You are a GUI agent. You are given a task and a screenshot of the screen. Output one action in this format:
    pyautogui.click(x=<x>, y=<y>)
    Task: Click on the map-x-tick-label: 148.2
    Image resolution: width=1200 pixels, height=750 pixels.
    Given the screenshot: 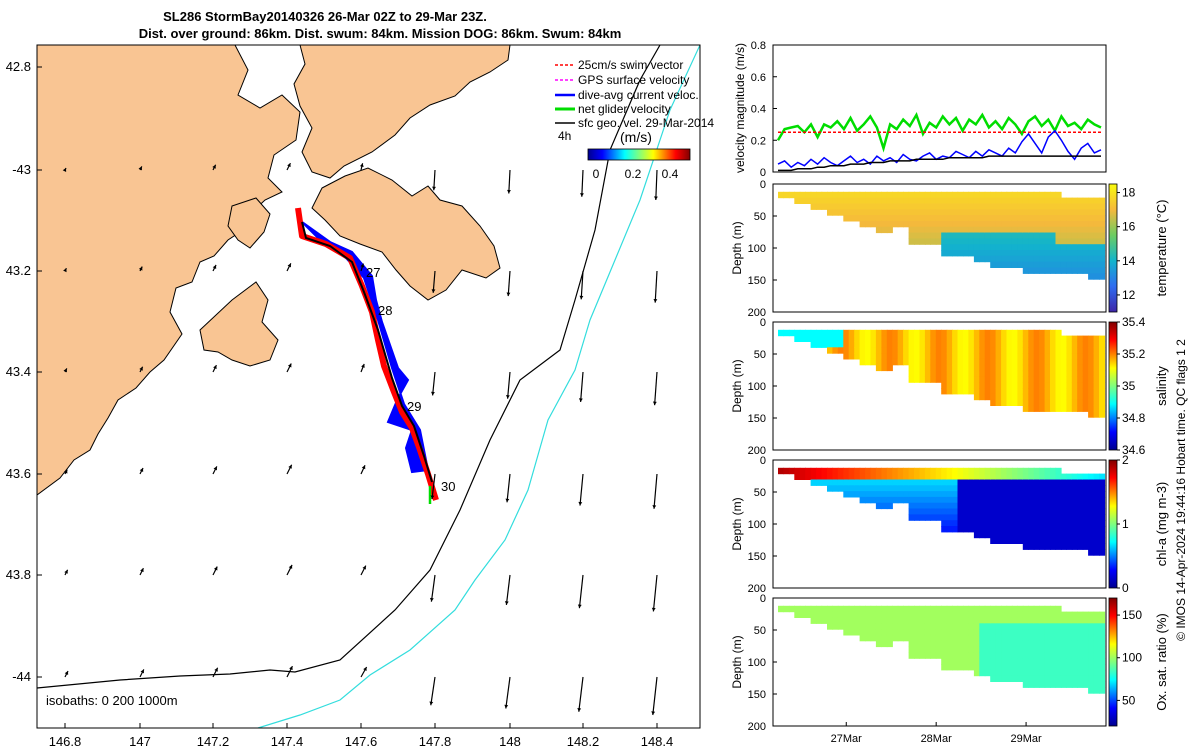 What is the action you would take?
    pyautogui.click(x=583, y=741)
    